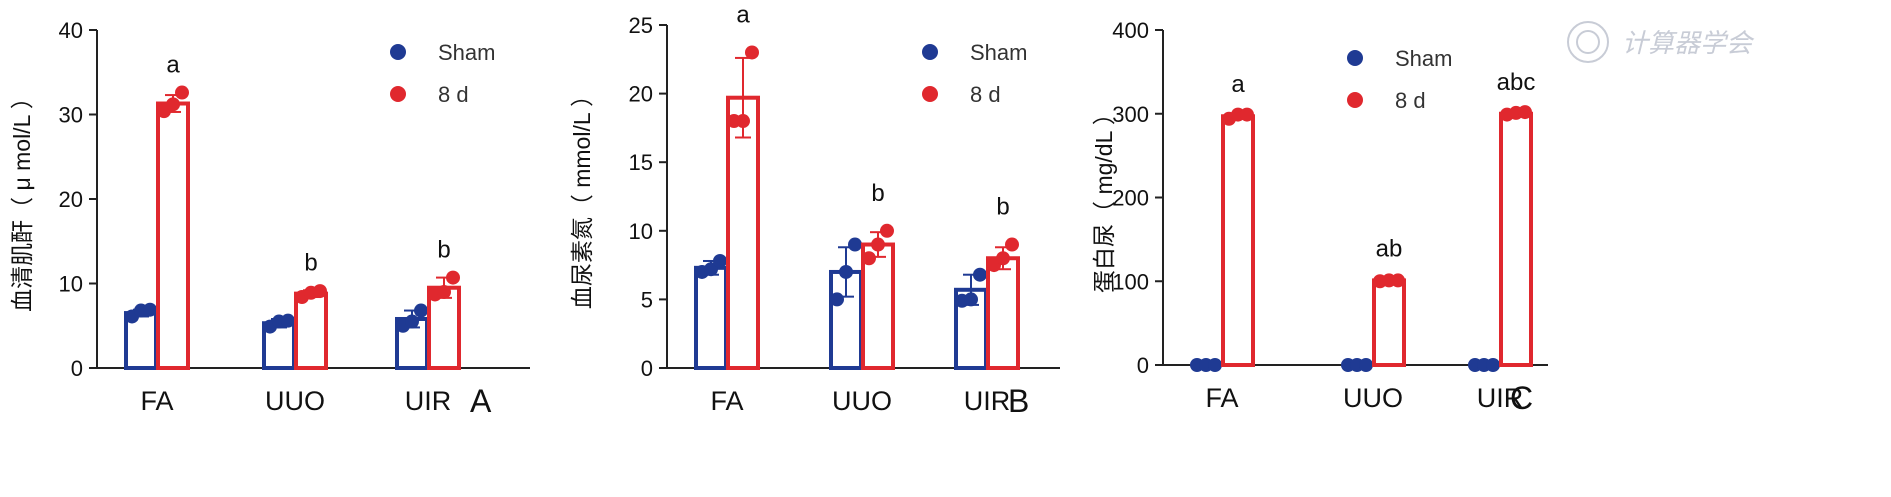  What do you see at coordinates (641, 162) in the screenshot?
I see `y-tick-label: 15` at bounding box center [641, 162].